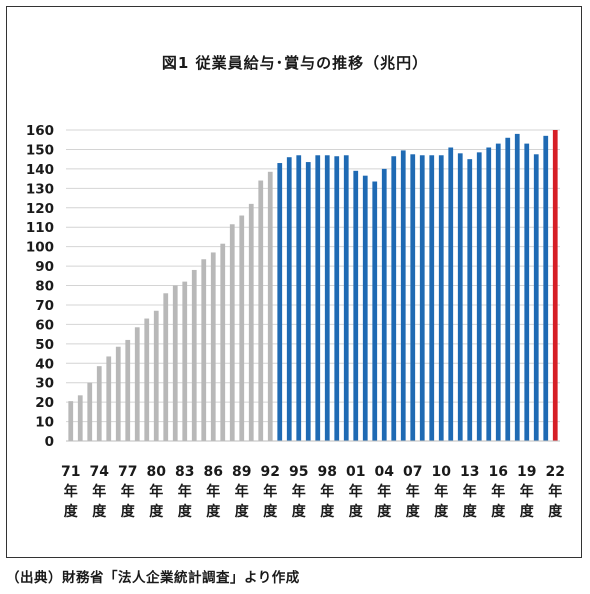 The height and width of the screenshot is (594, 590). What do you see at coordinates (295, 63) in the screenshot?
I see `chart-title: 図1 従業員給与･賞与の推移（兆円）` at bounding box center [295, 63].